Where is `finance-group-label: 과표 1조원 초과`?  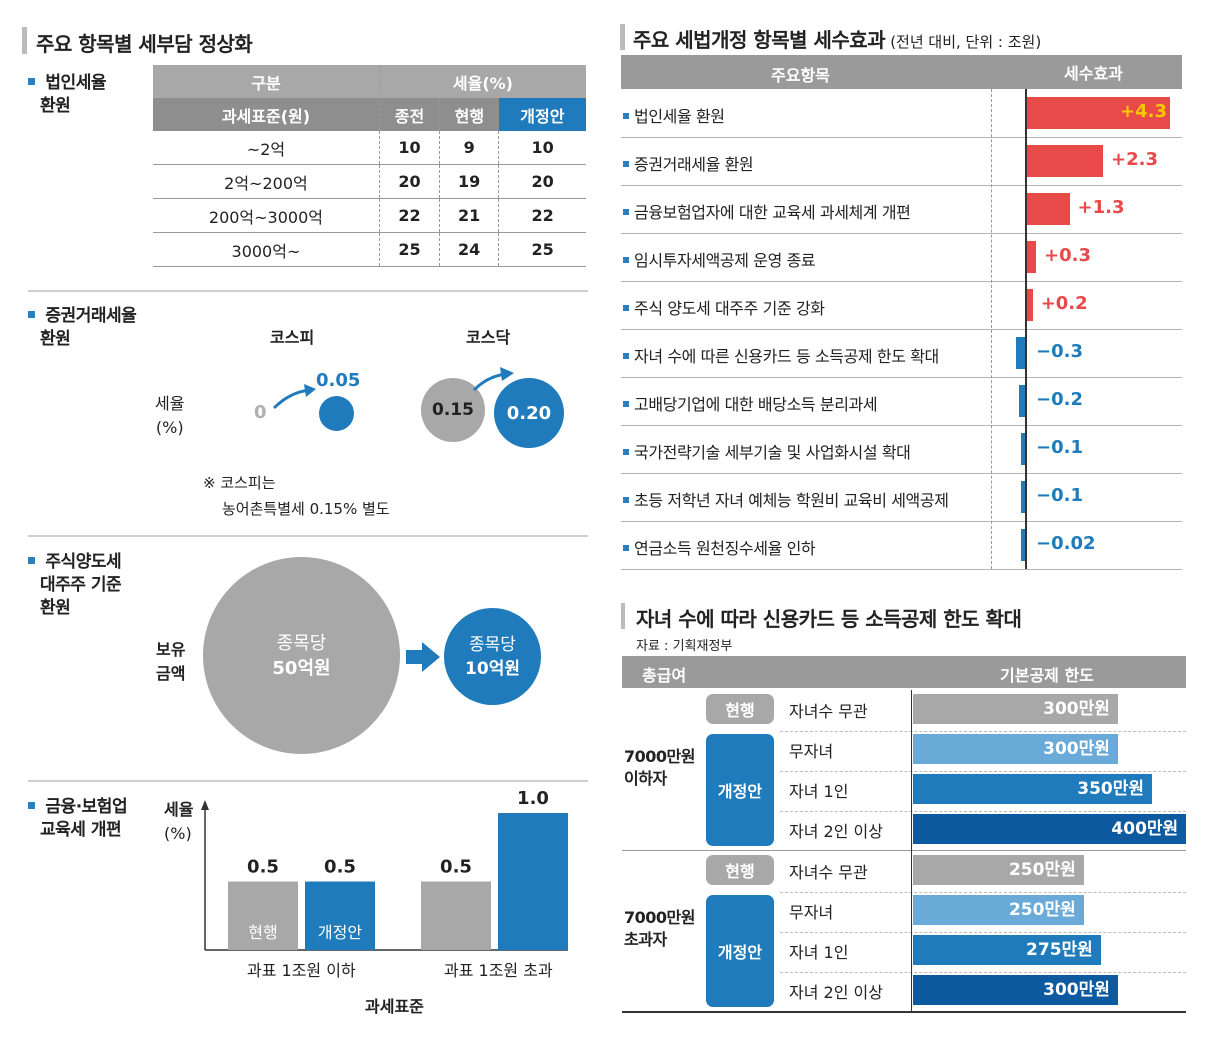
finance-group-label: 과표 1조원 초과 is located at coordinates (498, 970).